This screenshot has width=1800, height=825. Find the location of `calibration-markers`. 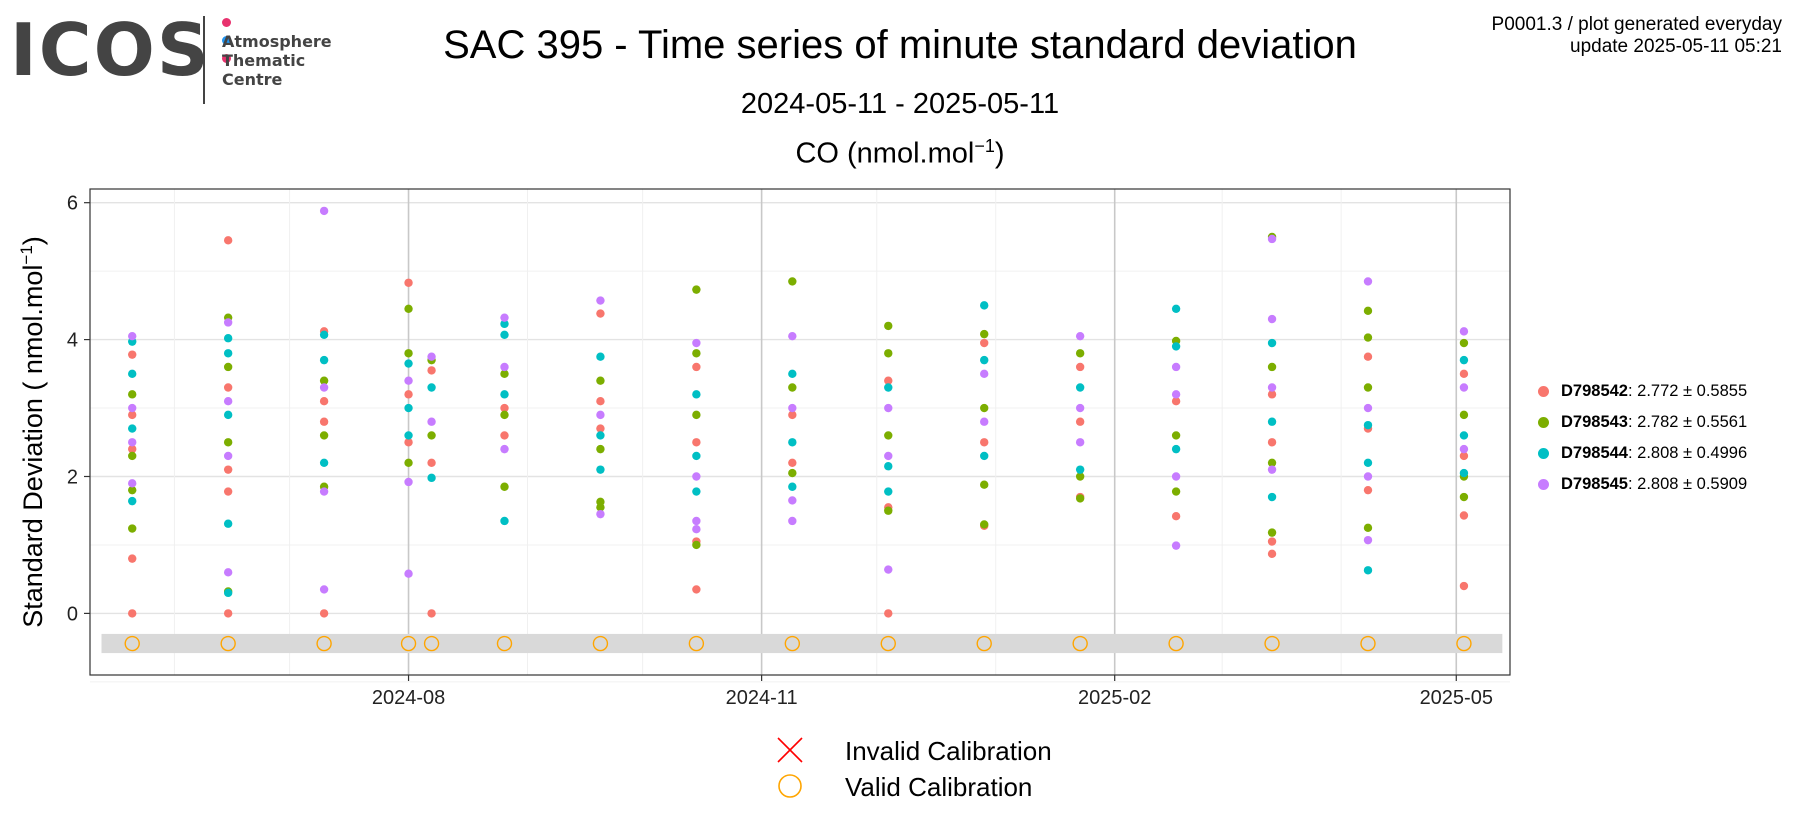

calibration-markers is located at coordinates (798, 643).